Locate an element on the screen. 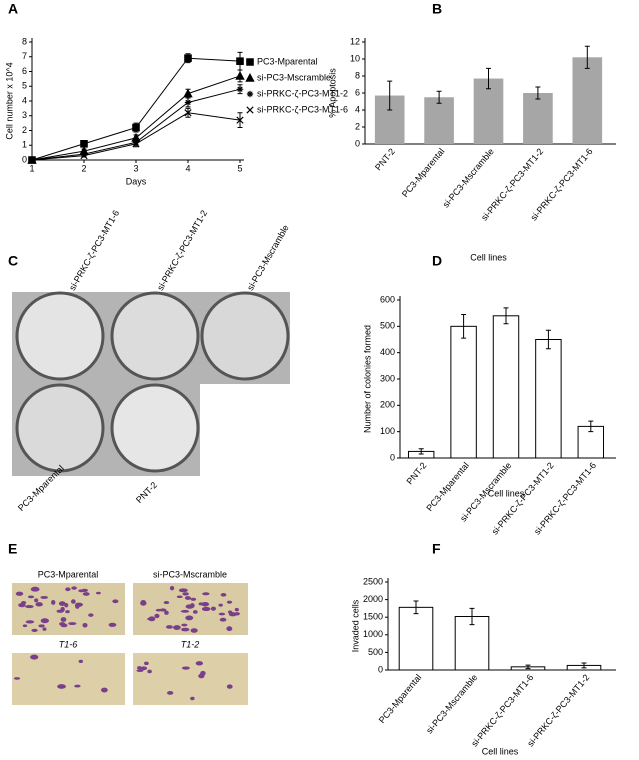 This screenshot has height=760, width=639. y-tick-label: 2 is located at coordinates (24, 130).